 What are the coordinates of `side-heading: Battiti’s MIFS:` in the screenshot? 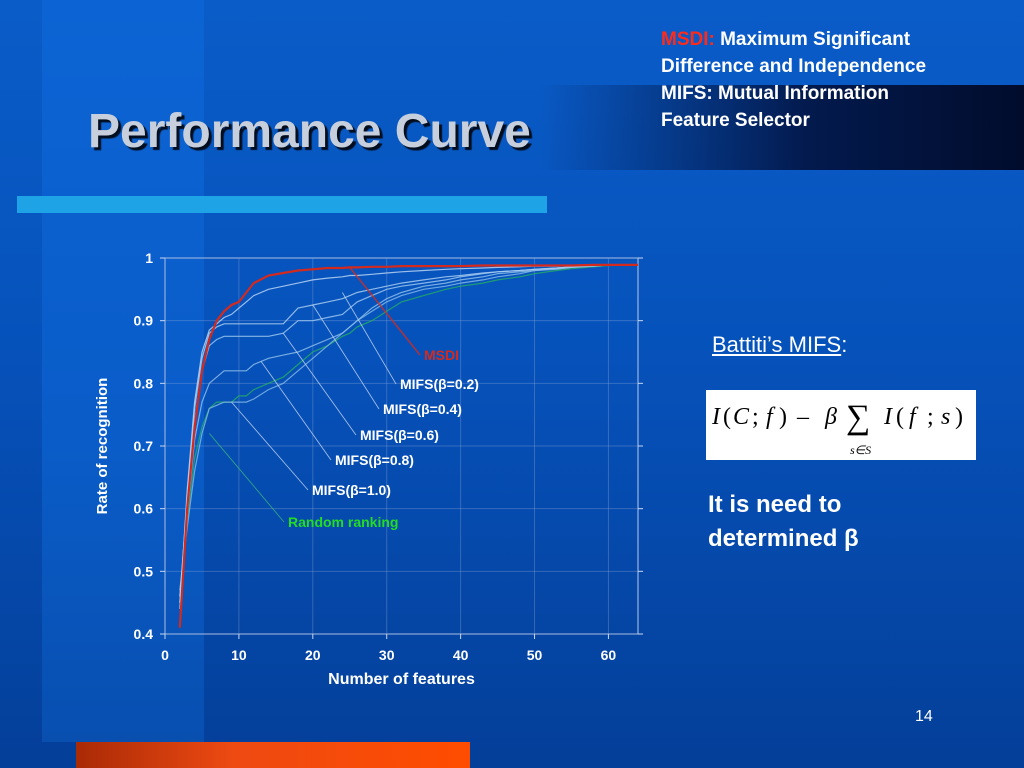 It's located at (779, 345).